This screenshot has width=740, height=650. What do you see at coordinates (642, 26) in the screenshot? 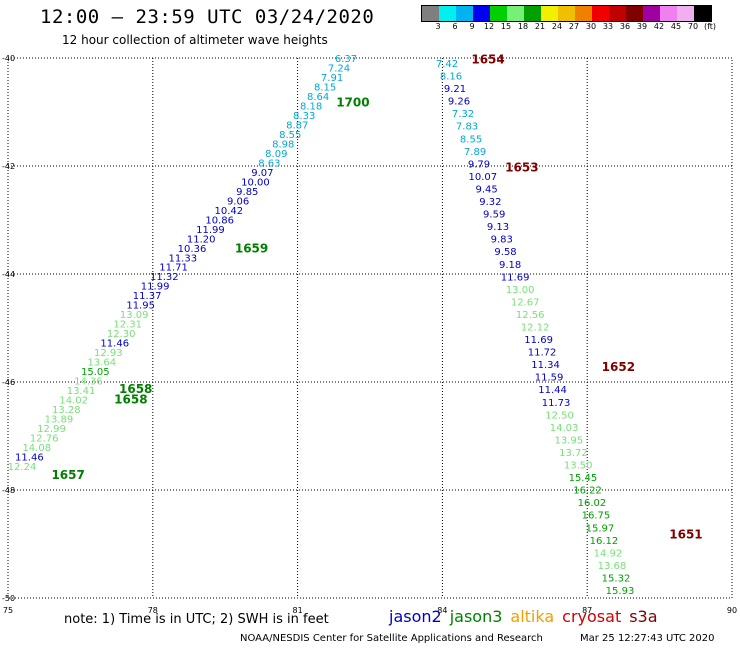
I see `legend-label: 39` at bounding box center [642, 26].